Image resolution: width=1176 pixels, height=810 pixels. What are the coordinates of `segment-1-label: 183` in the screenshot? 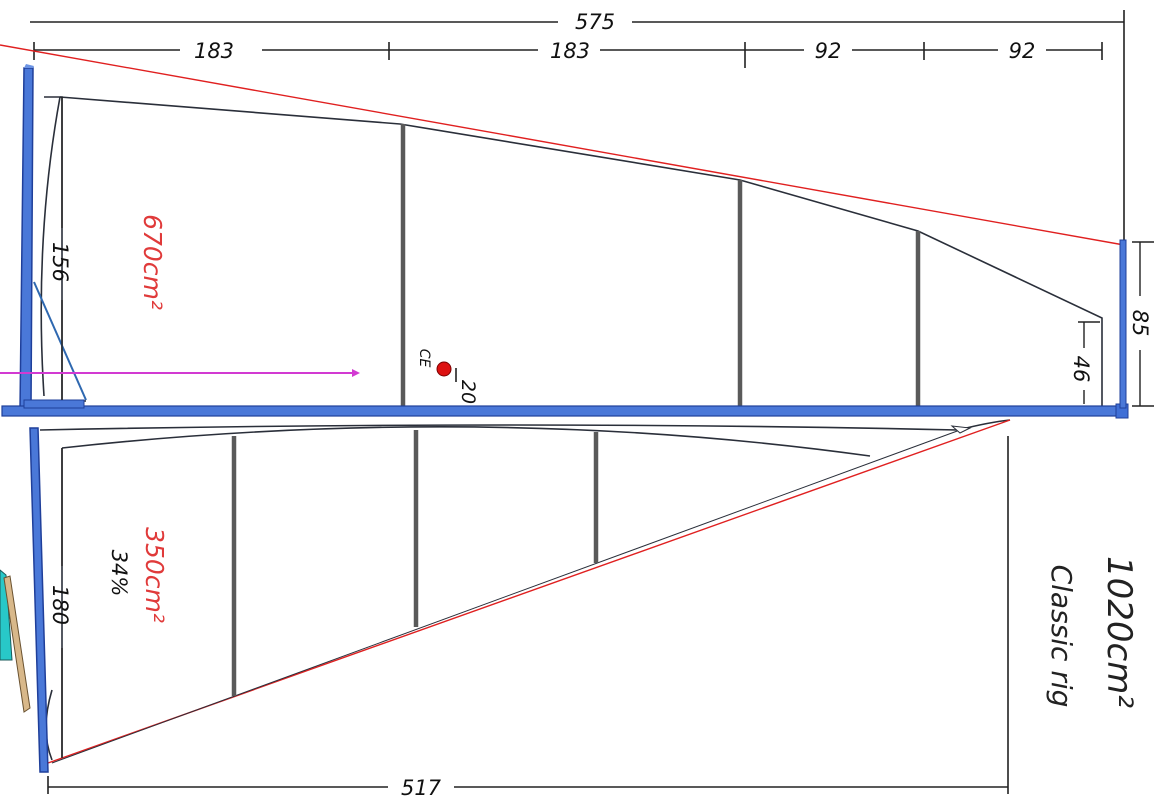 It's located at (214, 51).